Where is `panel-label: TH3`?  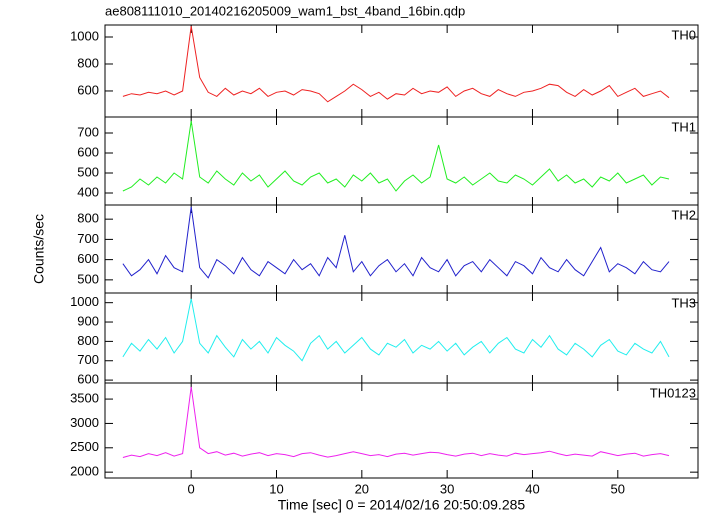
panel-label: TH3 is located at coordinates (683, 302).